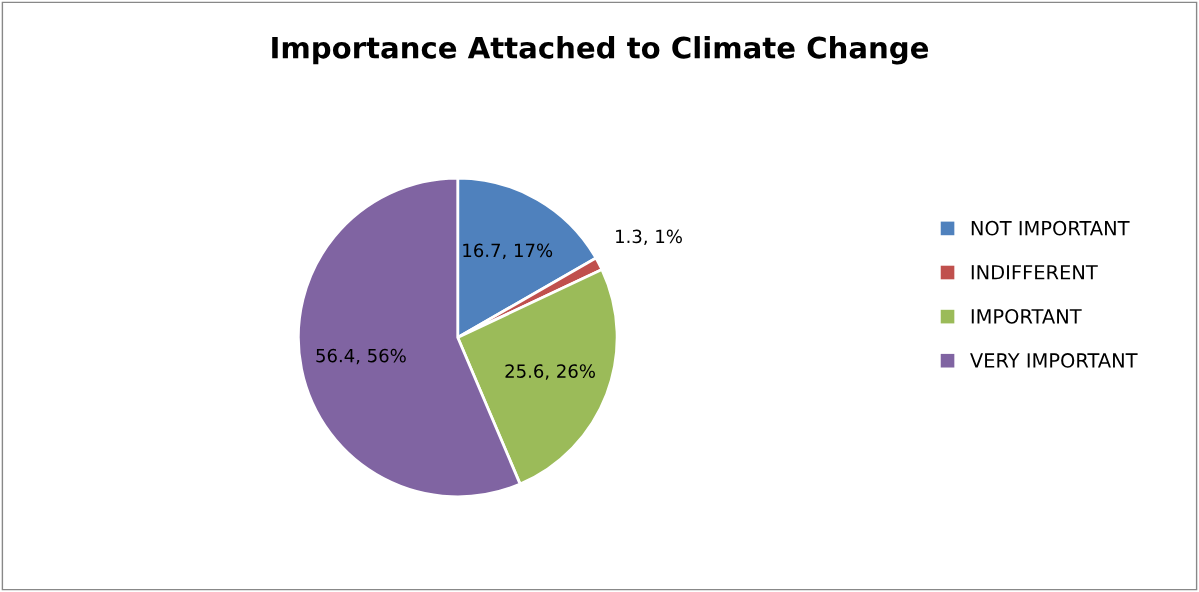 This screenshot has height=592, width=1199. I want to click on data-label: 16.7, 17%, so click(508, 251).